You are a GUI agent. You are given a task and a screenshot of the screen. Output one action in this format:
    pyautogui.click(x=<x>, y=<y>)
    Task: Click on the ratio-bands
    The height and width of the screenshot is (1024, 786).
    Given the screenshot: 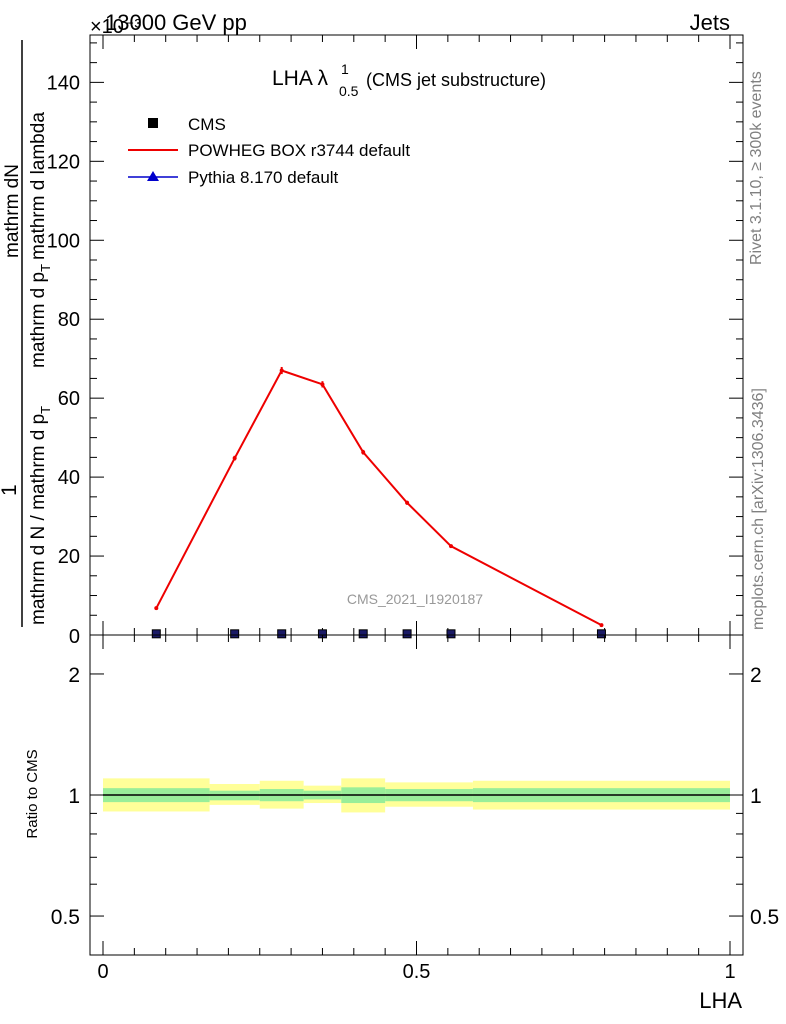 What is the action you would take?
    pyautogui.click(x=416, y=795)
    